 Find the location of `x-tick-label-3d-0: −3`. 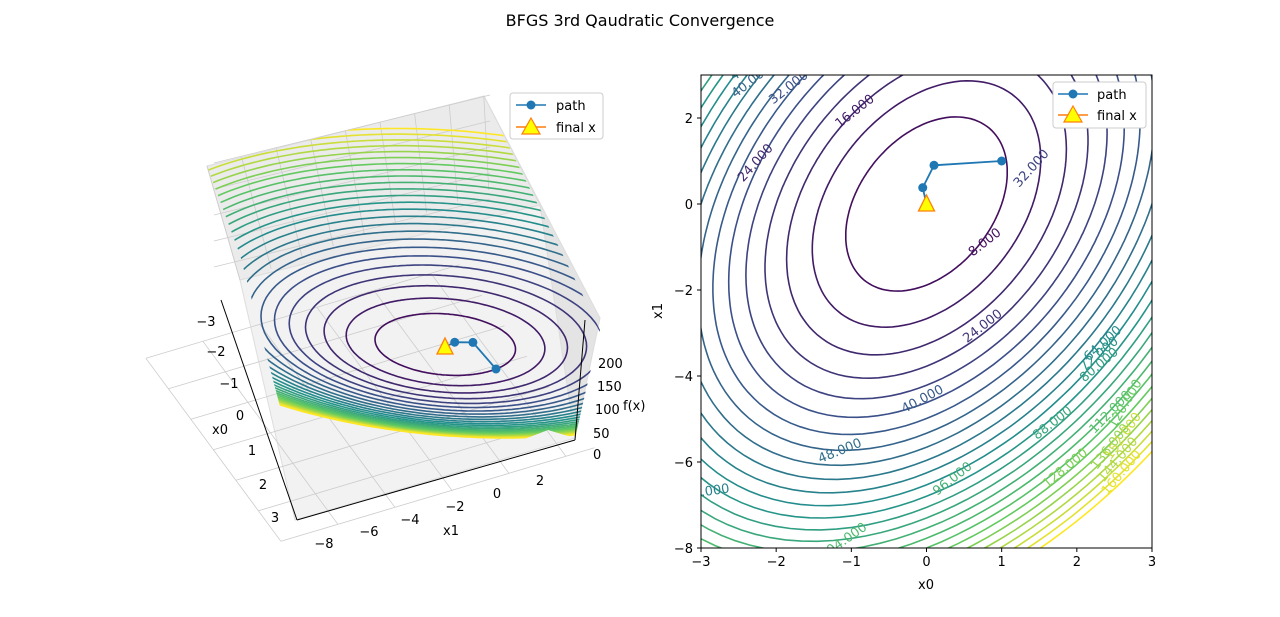

x-tick-label-3d-0: −3 is located at coordinates (205, 322).